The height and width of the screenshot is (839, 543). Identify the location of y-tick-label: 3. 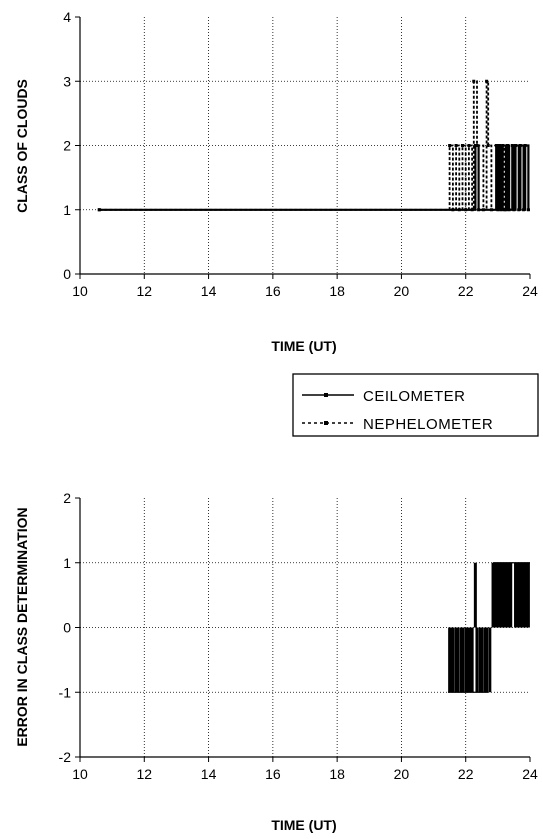
(67, 81).